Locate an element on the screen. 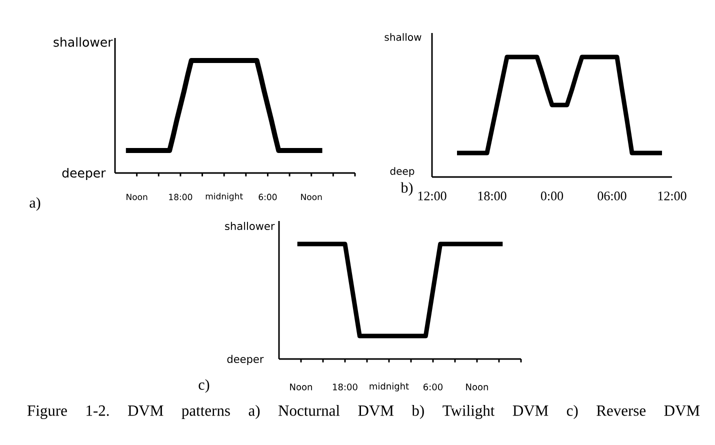 The height and width of the screenshot is (445, 715). x-tick-label: 0:00 is located at coordinates (552, 196).